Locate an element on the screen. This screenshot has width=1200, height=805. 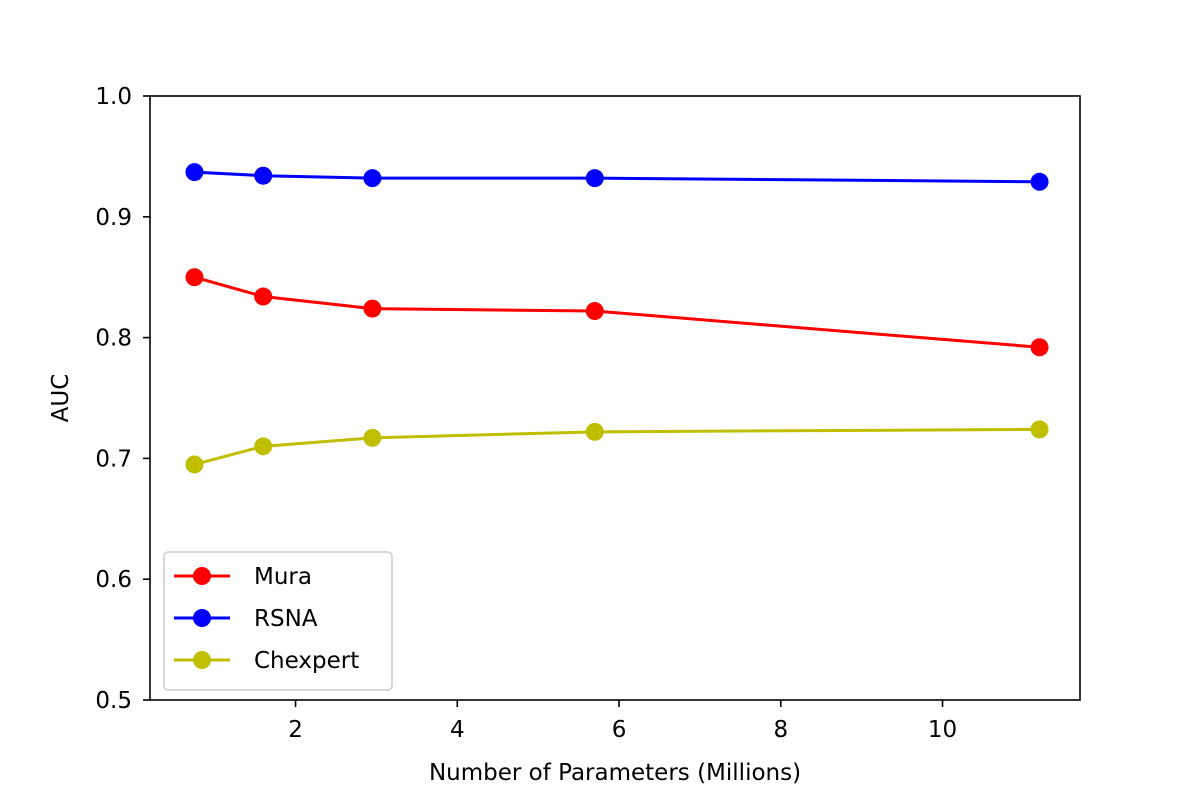
x-tick-label: 4 is located at coordinates (457, 730).